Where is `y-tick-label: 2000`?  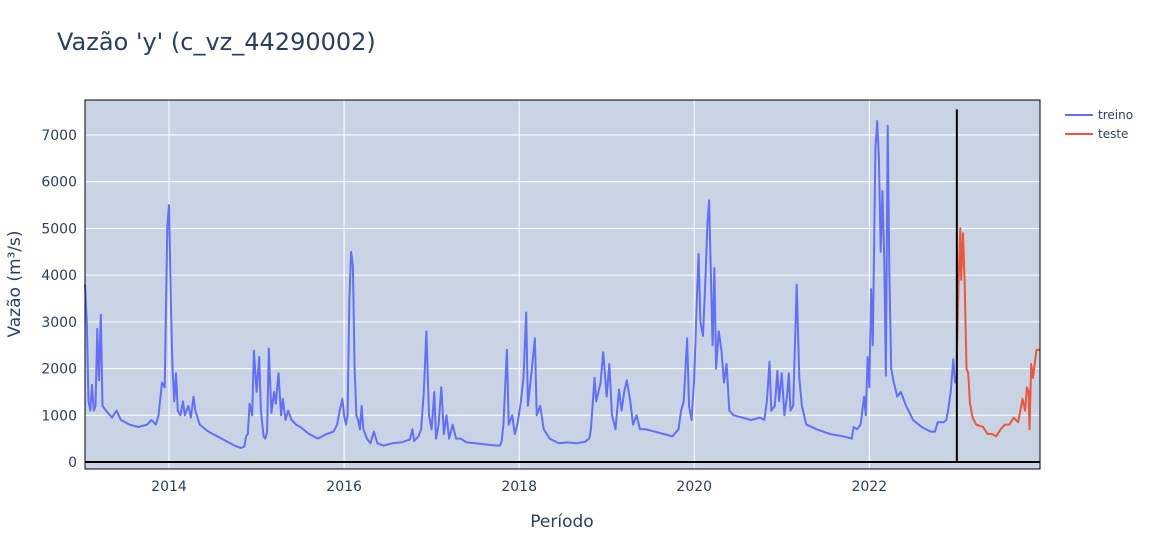 y-tick-label: 2000 is located at coordinates (59, 370).